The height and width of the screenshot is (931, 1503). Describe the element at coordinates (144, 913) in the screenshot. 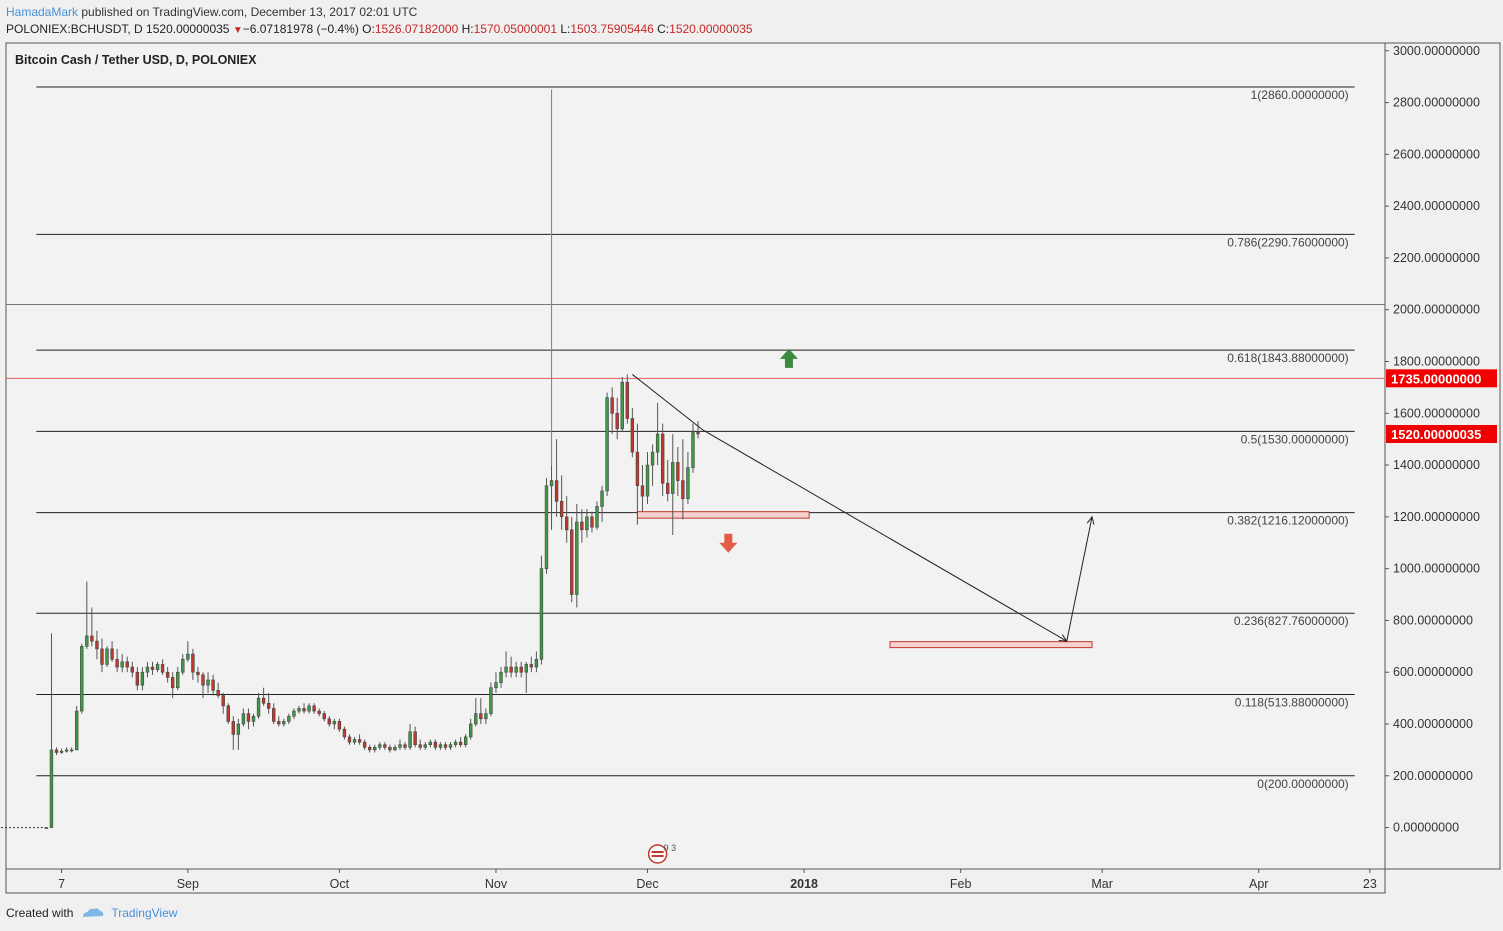

I see `tradingview-link: TradingView` at that location.